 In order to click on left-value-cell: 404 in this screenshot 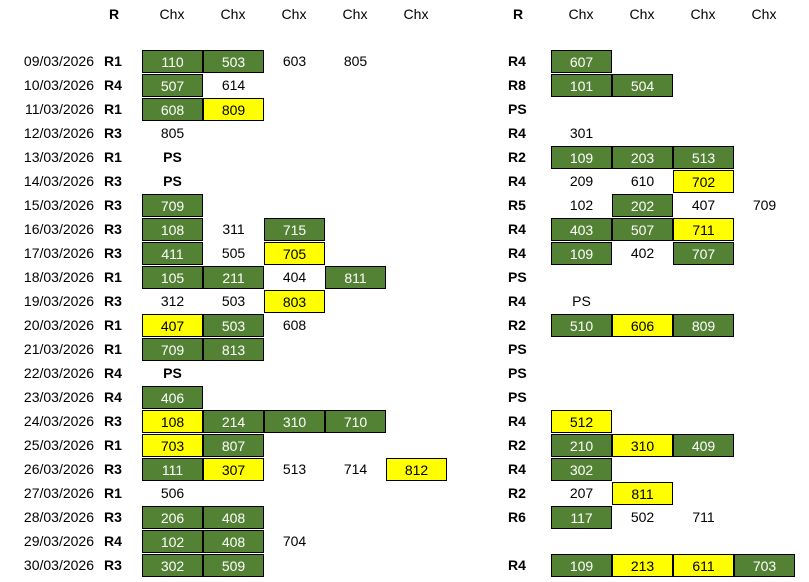, I will do `click(294, 277)`.